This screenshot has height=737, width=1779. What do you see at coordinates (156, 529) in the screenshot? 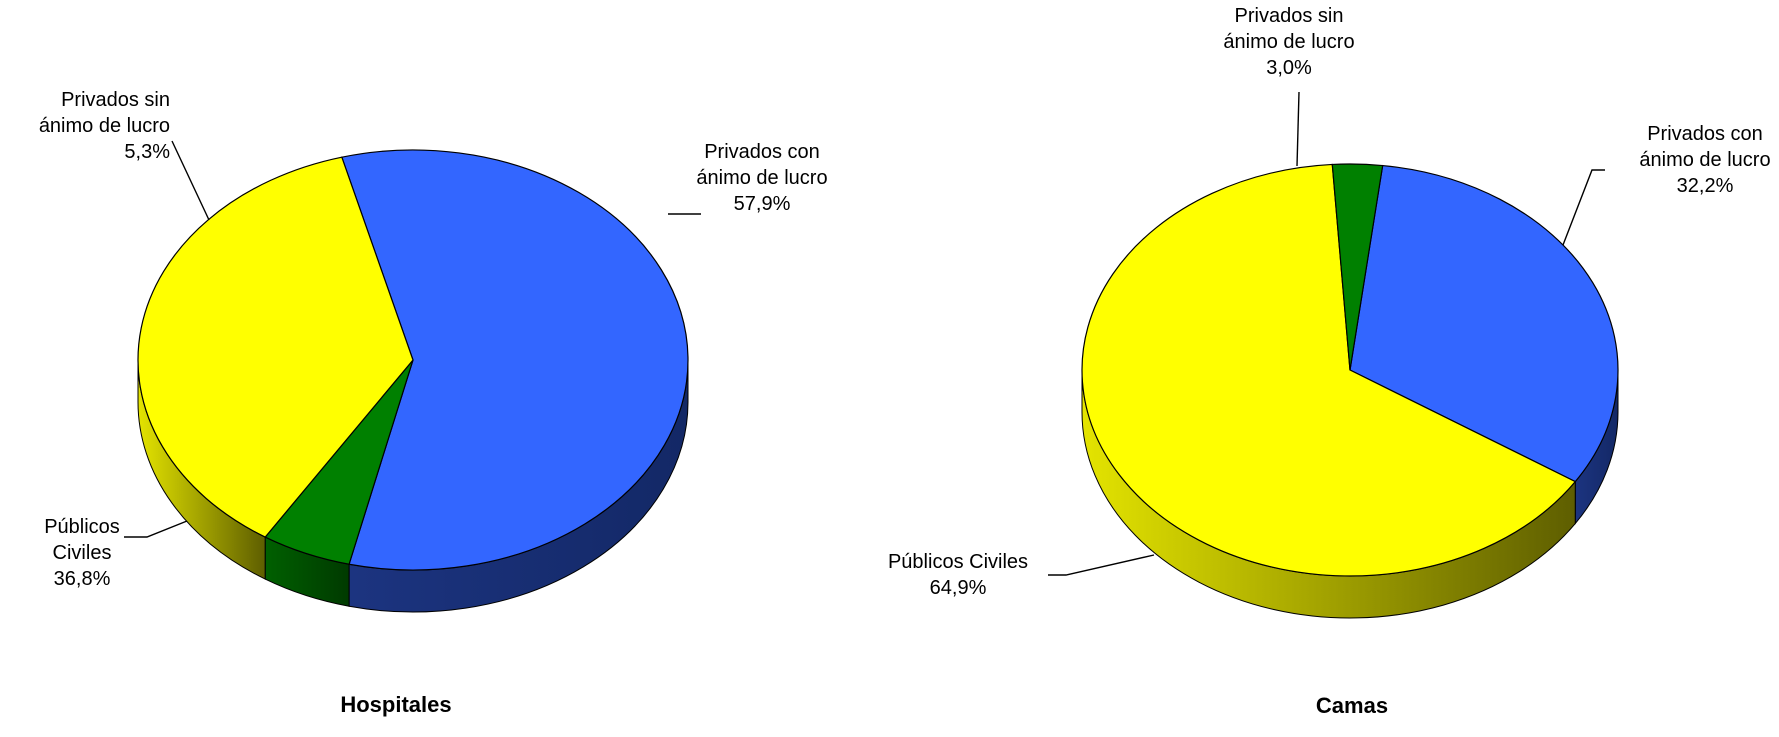
I see `pie-0-slice-2-leader` at bounding box center [156, 529].